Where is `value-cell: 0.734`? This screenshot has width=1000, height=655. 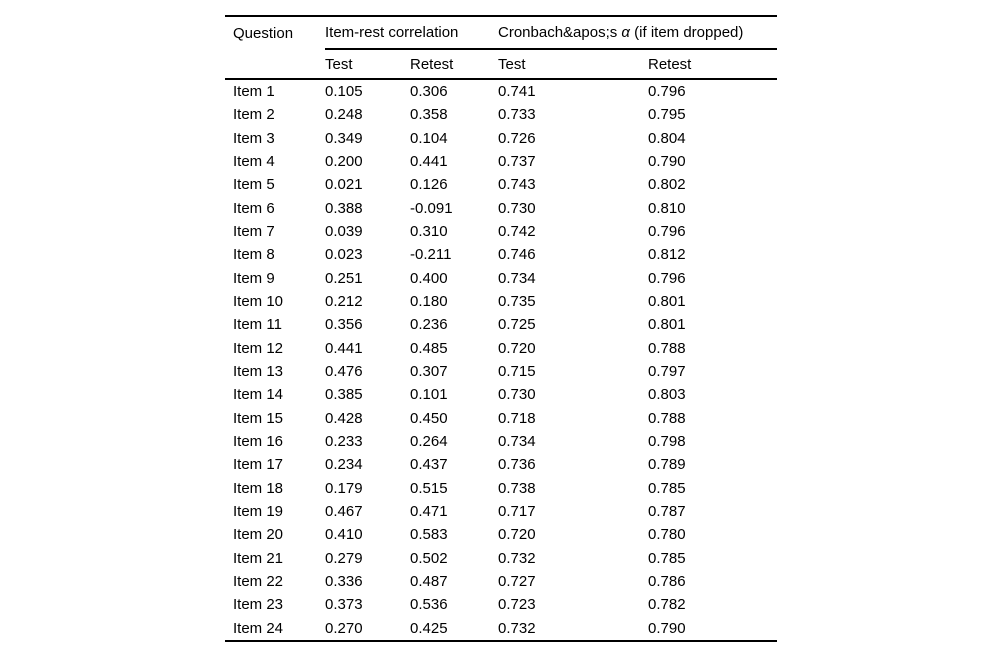 value-cell: 0.734 is located at coordinates (517, 278).